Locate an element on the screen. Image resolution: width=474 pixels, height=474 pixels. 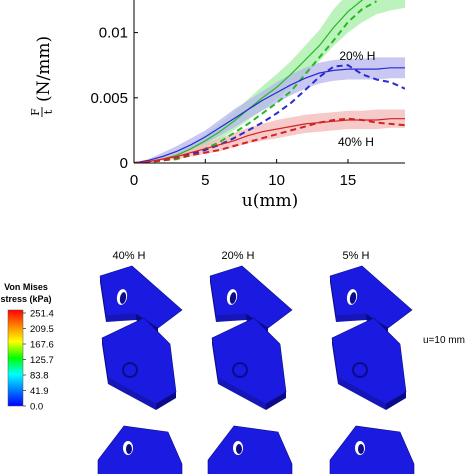
y-tick-label: 0 is located at coordinates (124, 163).